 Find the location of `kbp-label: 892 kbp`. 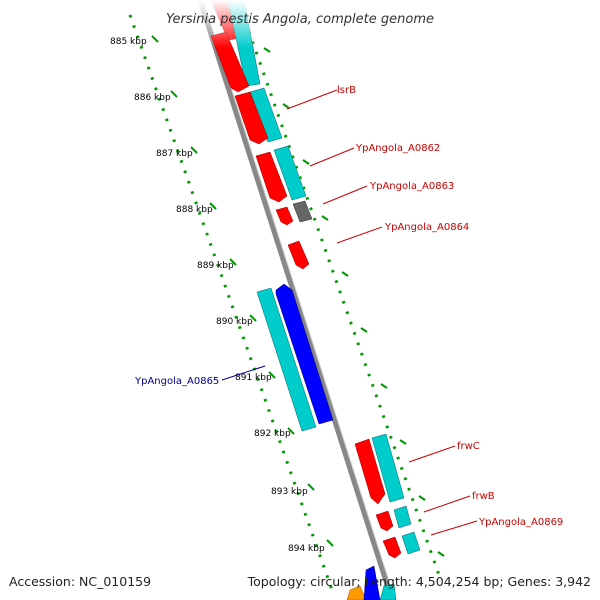

kbp-label: 892 kbp is located at coordinates (272, 434).